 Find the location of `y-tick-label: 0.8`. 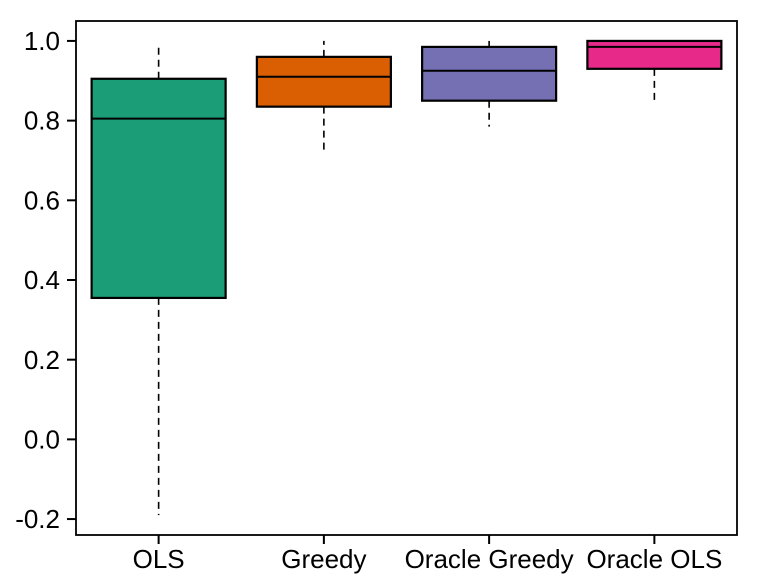

y-tick-label: 0.8 is located at coordinates (42, 121).